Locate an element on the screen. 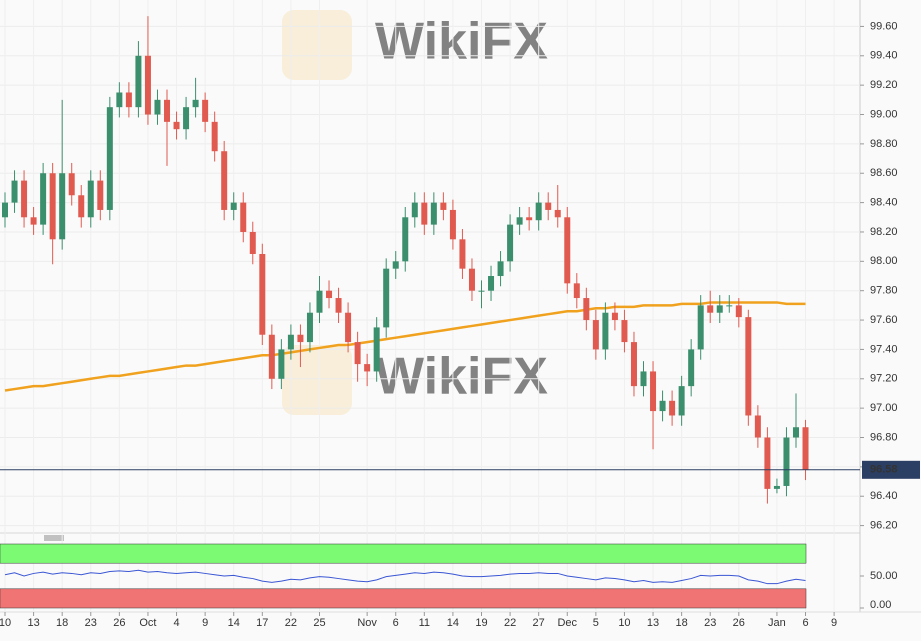  moving-average is located at coordinates (405, 346).